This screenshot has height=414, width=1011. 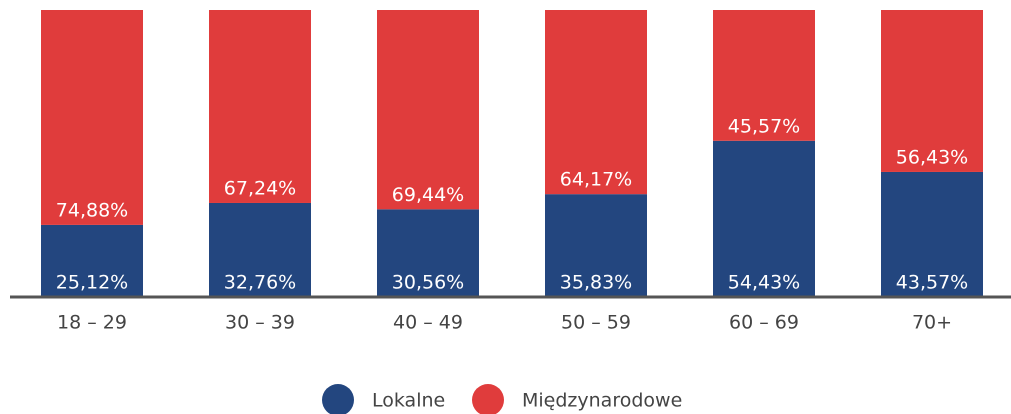 What do you see at coordinates (408, 401) in the screenshot?
I see `legend-label: Lokalne` at bounding box center [408, 401].